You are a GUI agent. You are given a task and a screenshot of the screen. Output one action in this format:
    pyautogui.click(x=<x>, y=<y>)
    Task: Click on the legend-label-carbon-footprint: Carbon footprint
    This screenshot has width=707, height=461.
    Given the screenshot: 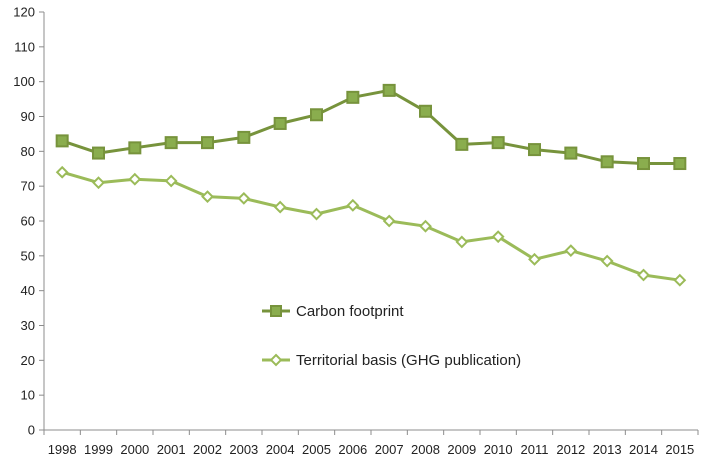 What is the action you would take?
    pyautogui.click(x=350, y=311)
    